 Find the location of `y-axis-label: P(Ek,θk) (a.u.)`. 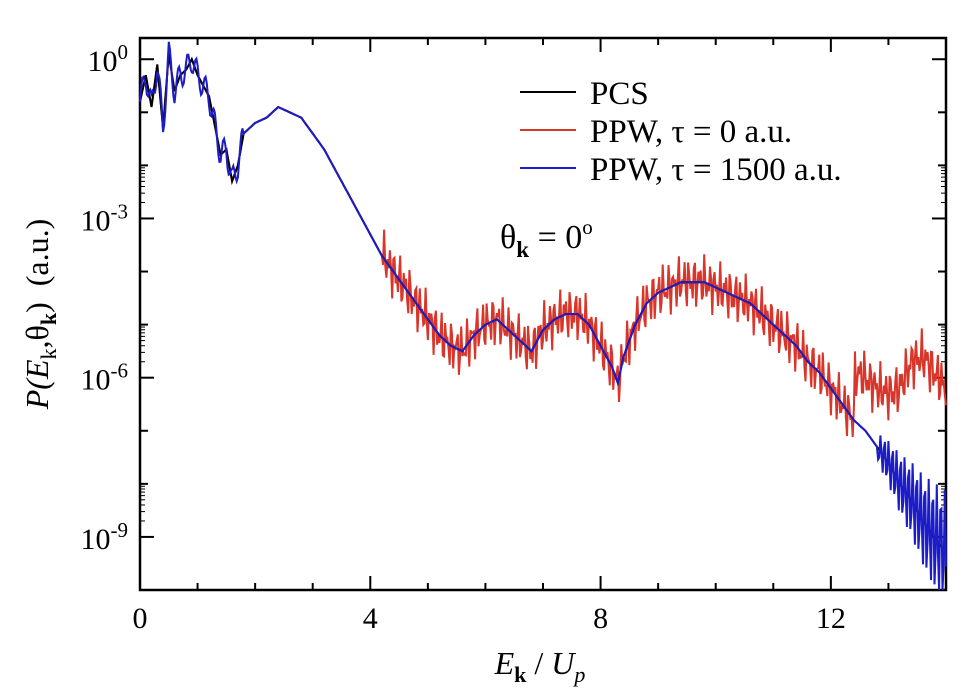

y-axis-label: P(Ek,θk) (a.u.) is located at coordinates (40, 315).